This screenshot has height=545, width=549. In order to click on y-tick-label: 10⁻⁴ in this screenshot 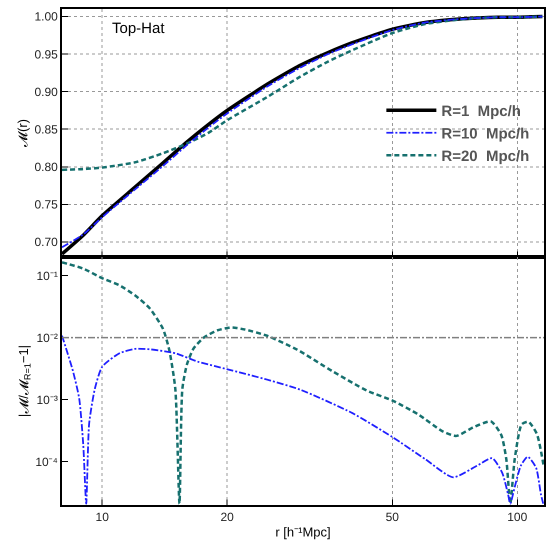, I will do `click(46, 461)`.